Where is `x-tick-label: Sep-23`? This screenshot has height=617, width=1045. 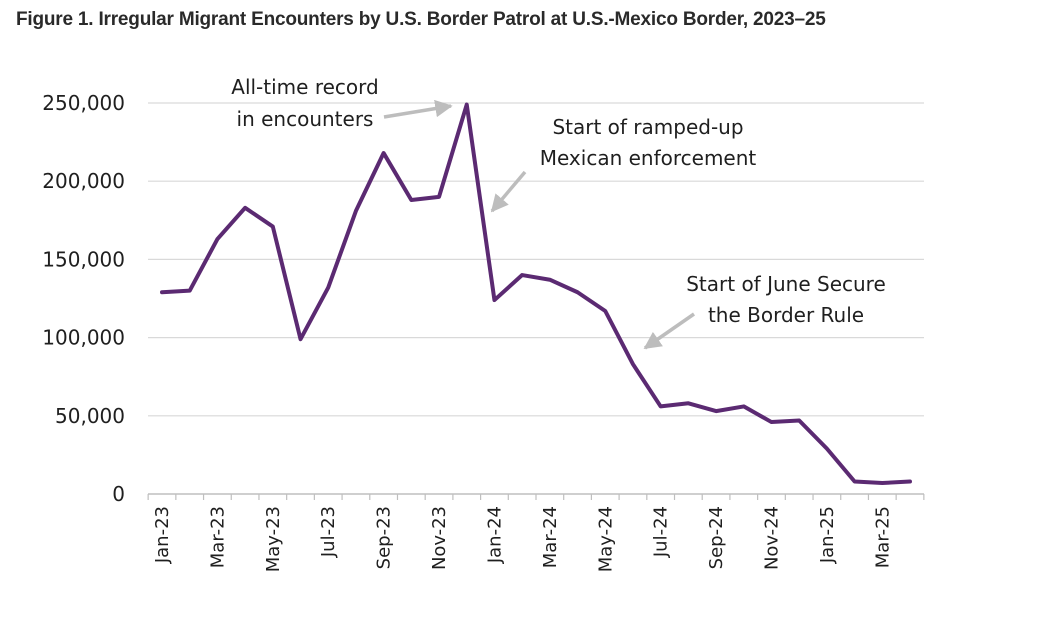 x-tick-label: Sep-23 is located at coordinates (384, 537).